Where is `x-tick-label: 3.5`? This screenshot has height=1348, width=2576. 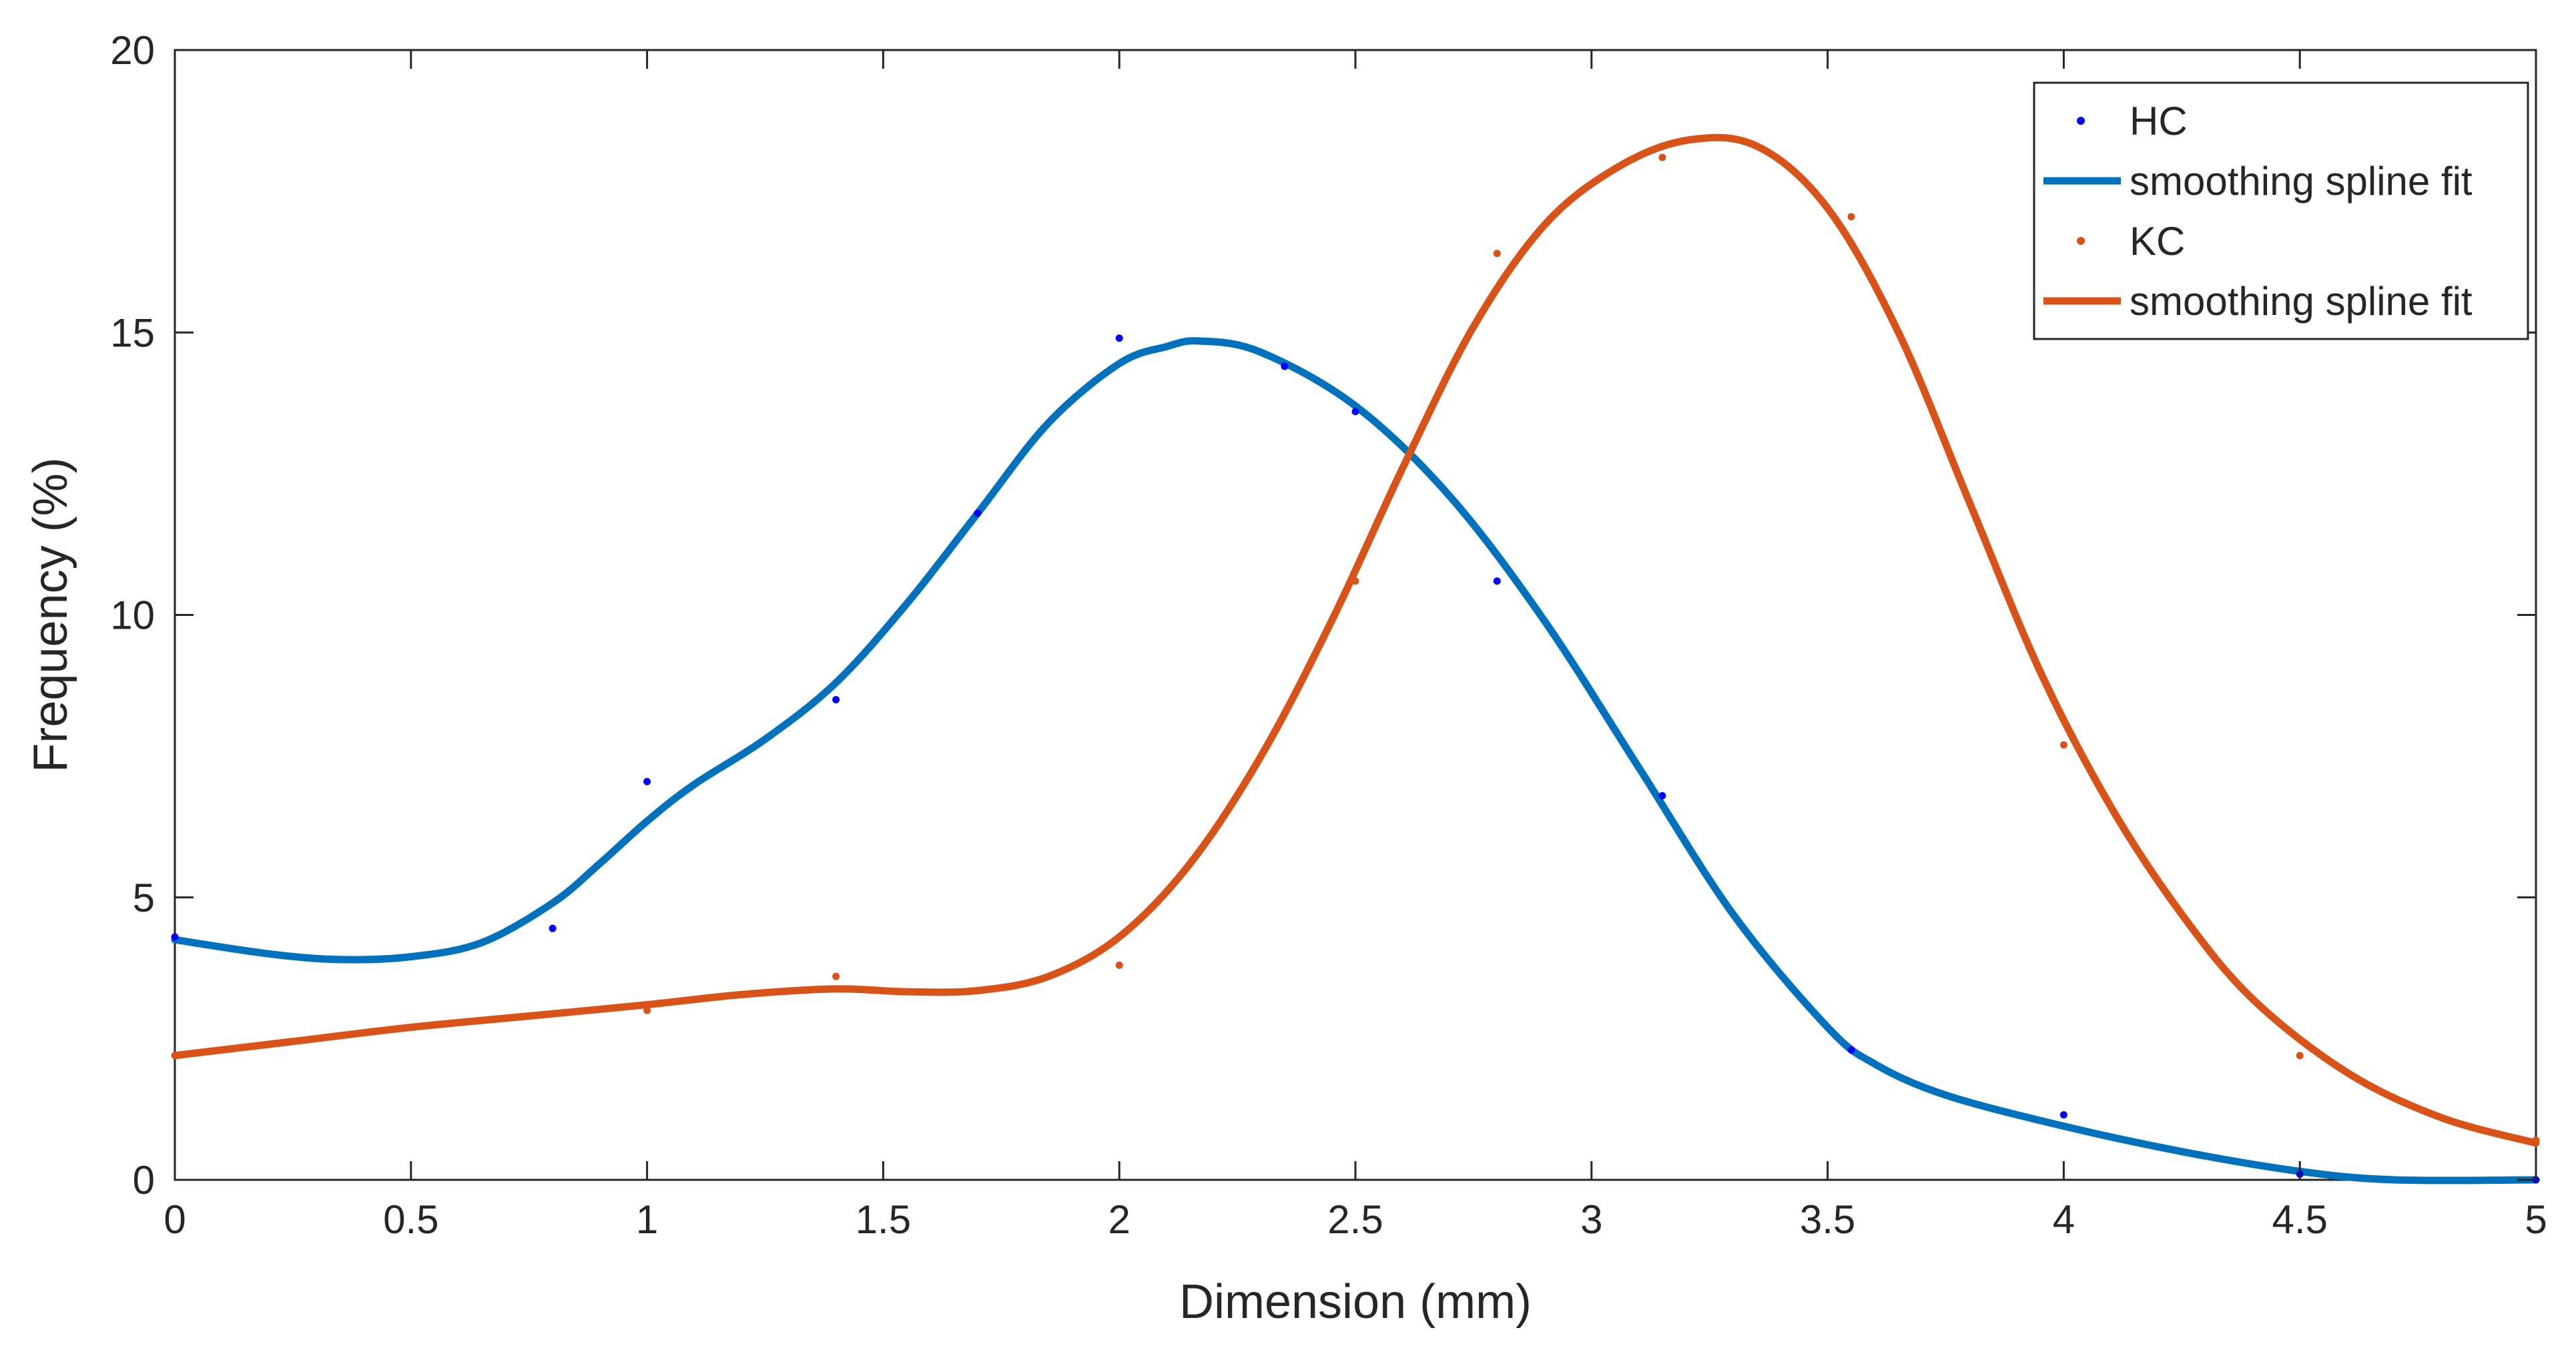 x-tick-label: 3.5 is located at coordinates (1828, 1219).